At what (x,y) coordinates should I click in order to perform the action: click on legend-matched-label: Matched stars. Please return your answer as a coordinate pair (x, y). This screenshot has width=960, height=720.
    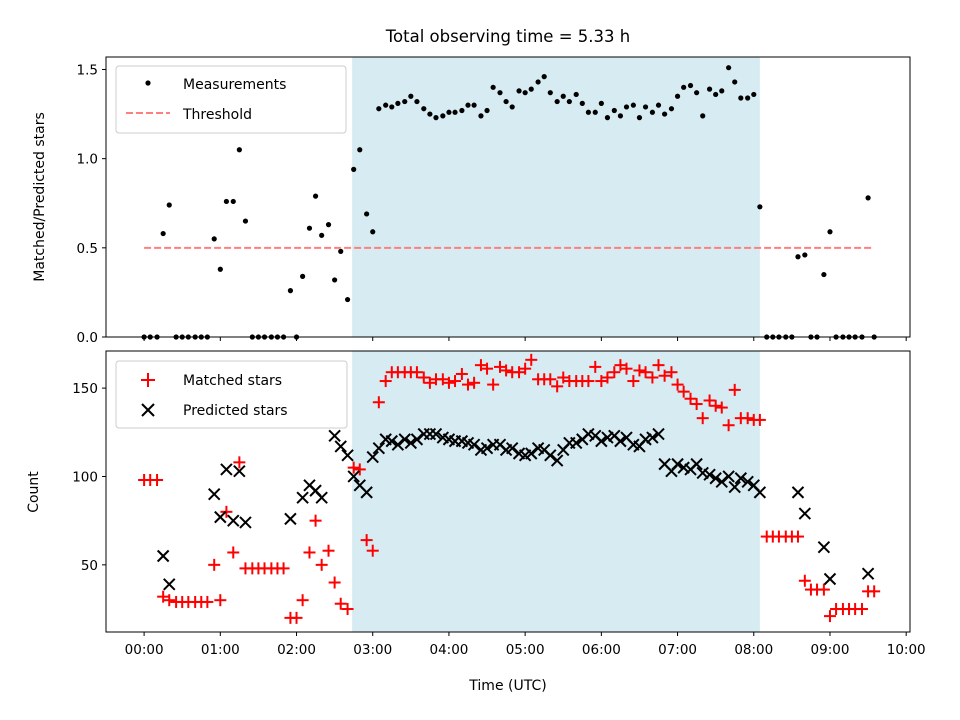
    Looking at the image, I should click on (232, 381).